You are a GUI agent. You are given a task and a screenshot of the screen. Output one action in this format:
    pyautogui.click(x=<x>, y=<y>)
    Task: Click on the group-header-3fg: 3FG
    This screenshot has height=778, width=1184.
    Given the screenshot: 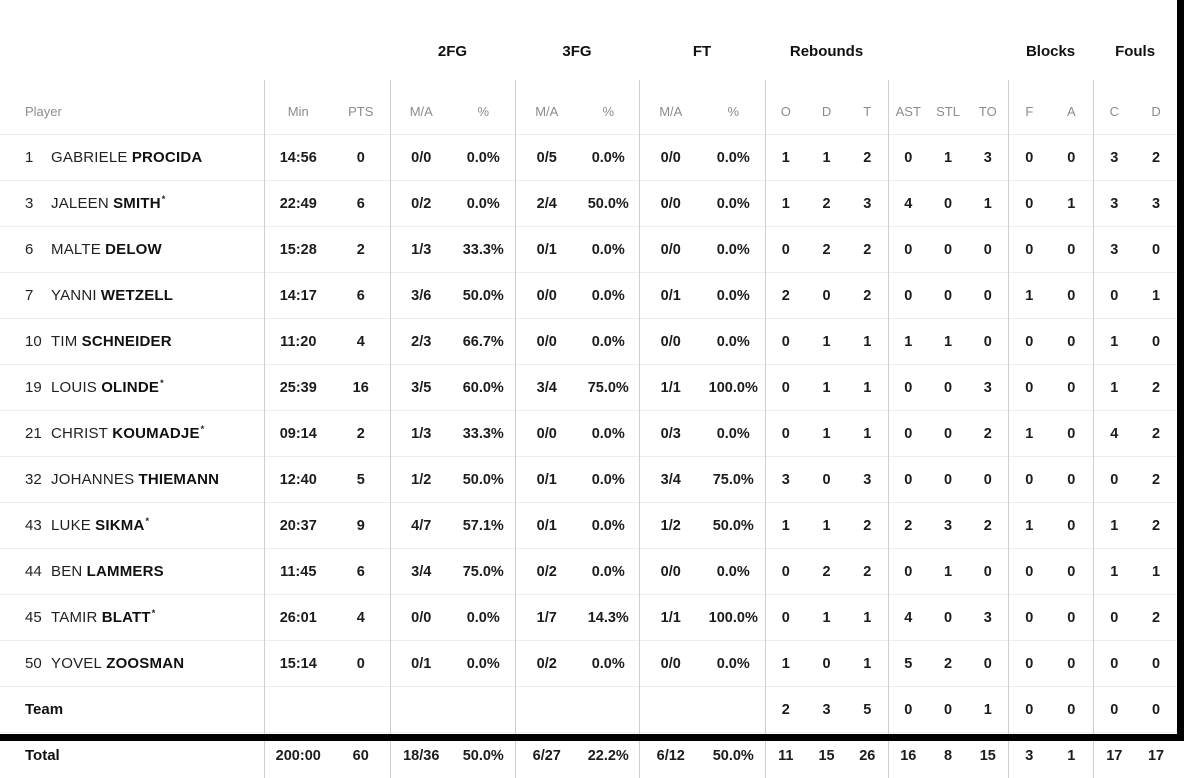 What is the action you would take?
    pyautogui.click(x=577, y=40)
    